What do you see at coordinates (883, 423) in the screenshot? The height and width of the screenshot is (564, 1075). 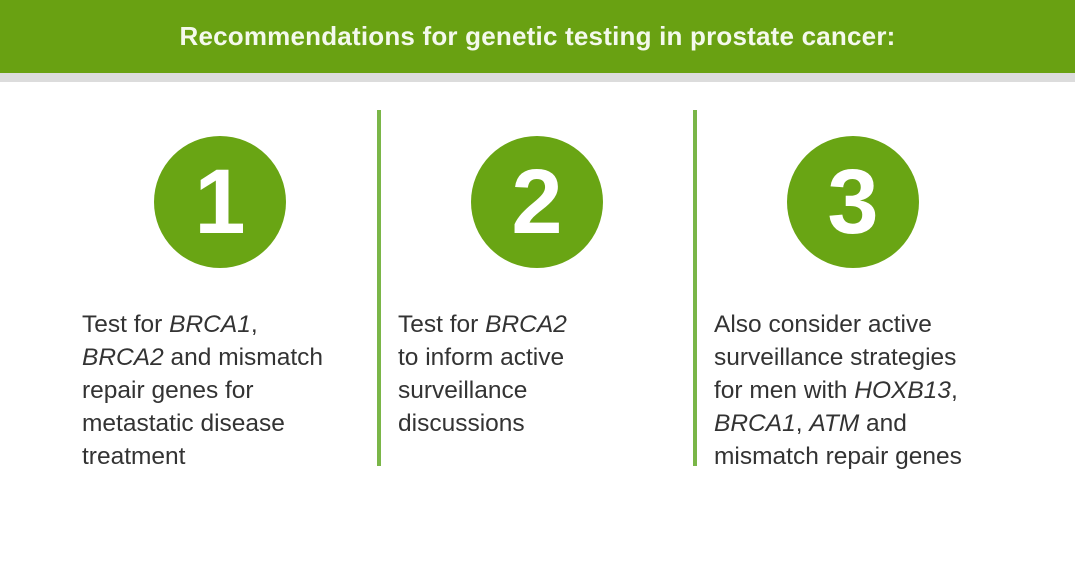 I see `text-segment: and` at bounding box center [883, 423].